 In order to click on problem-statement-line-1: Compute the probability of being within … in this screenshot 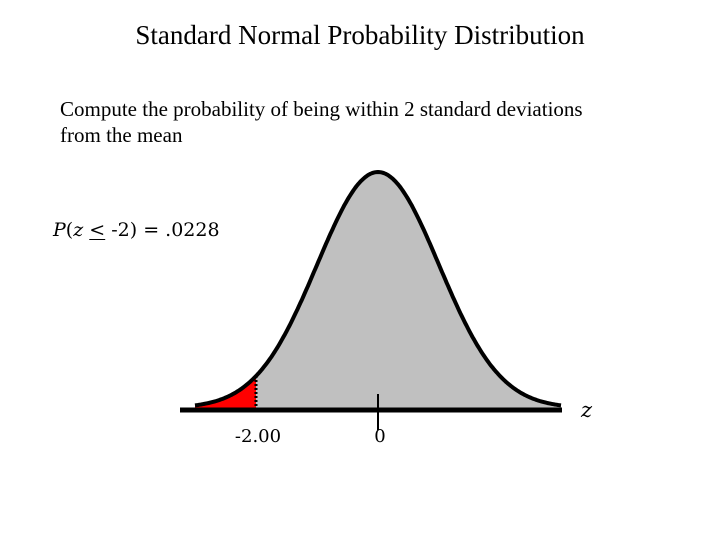, I will do `click(321, 109)`.